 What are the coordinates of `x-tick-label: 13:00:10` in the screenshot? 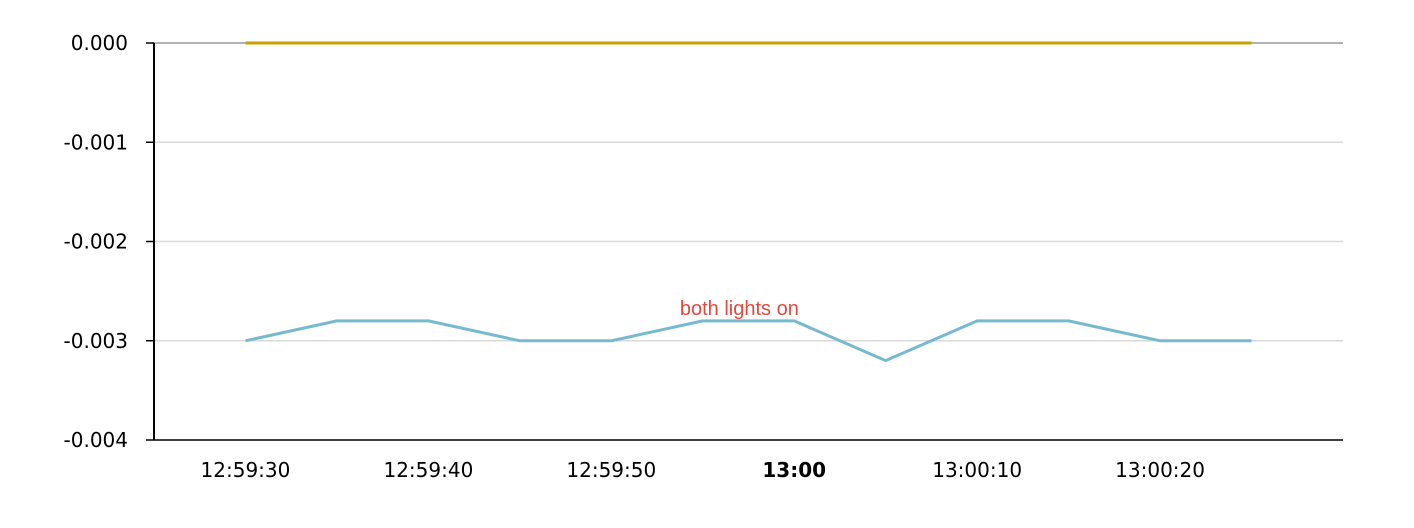 It's located at (977, 470).